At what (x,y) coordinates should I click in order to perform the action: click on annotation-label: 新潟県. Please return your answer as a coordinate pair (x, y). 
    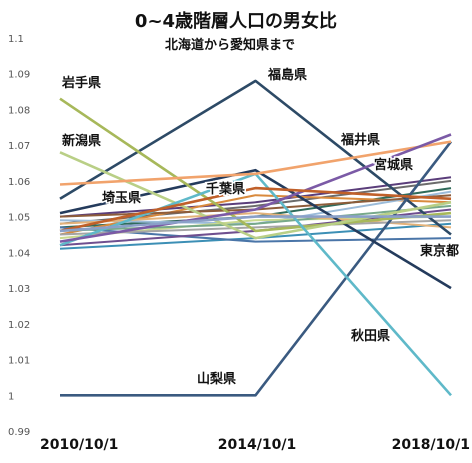
    Looking at the image, I should click on (81, 141).